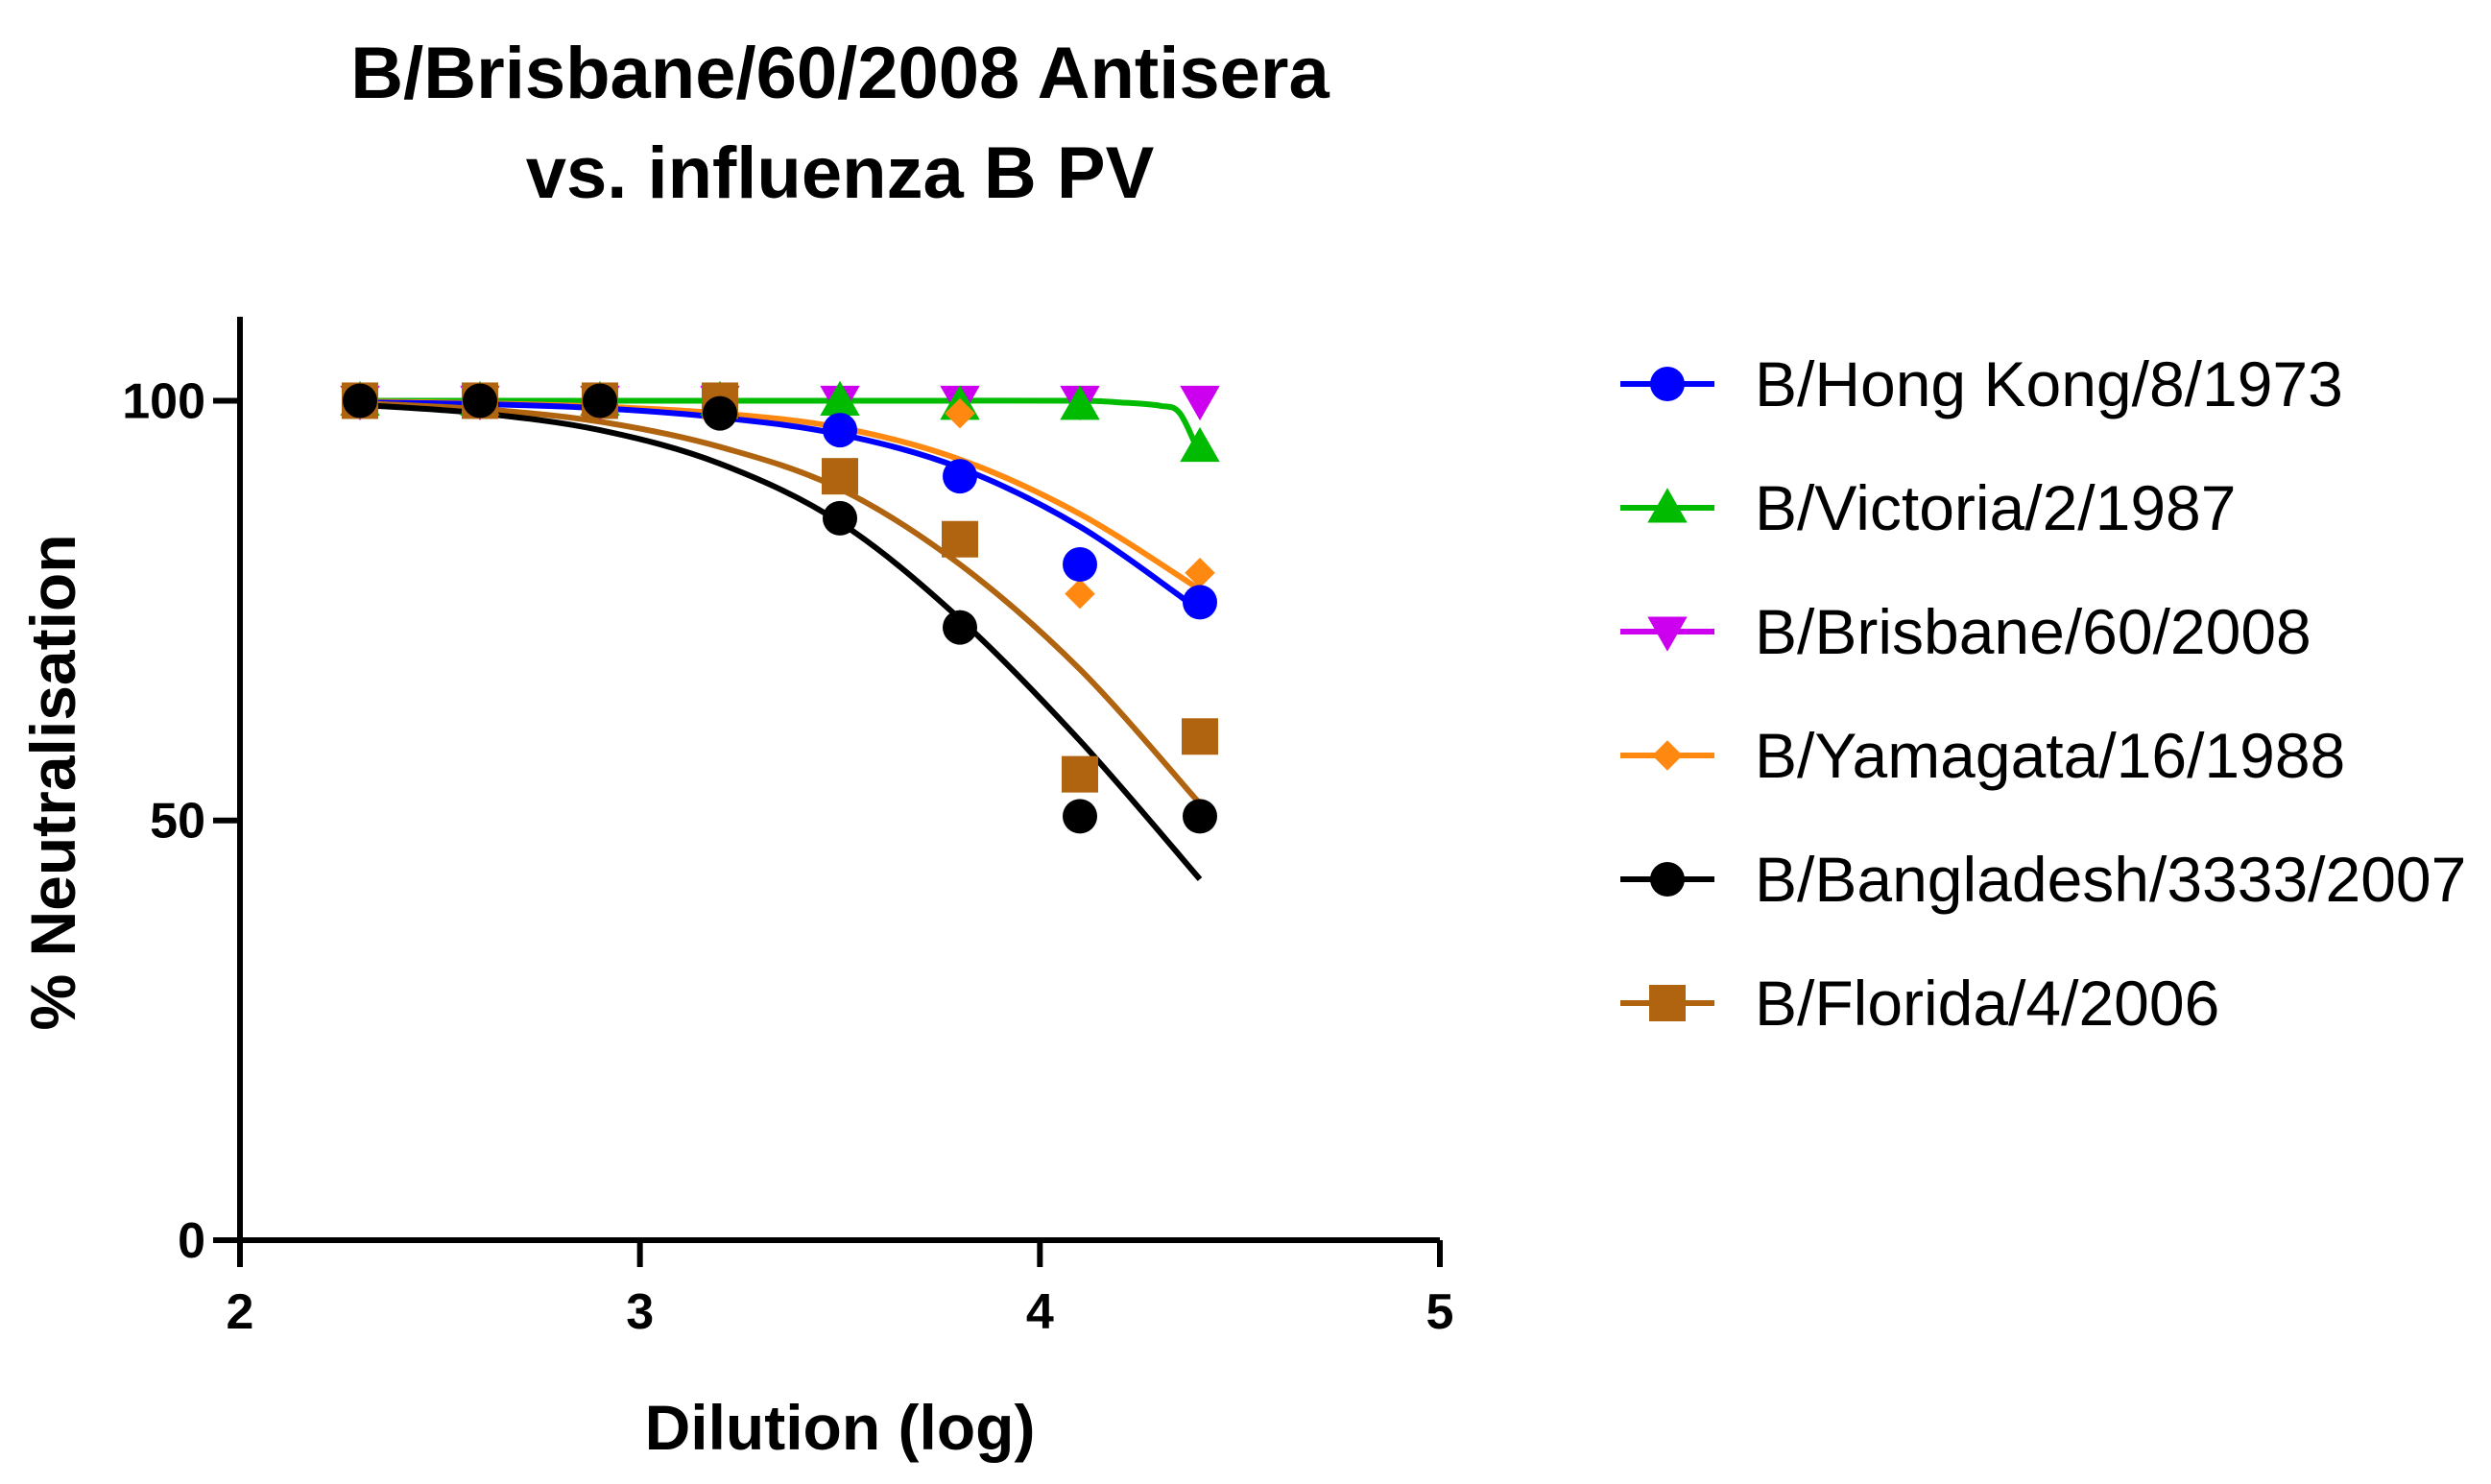 The image size is (2491, 1484). I want to click on legend-label: B/Hong Kong/8/1973, so click(2049, 383).